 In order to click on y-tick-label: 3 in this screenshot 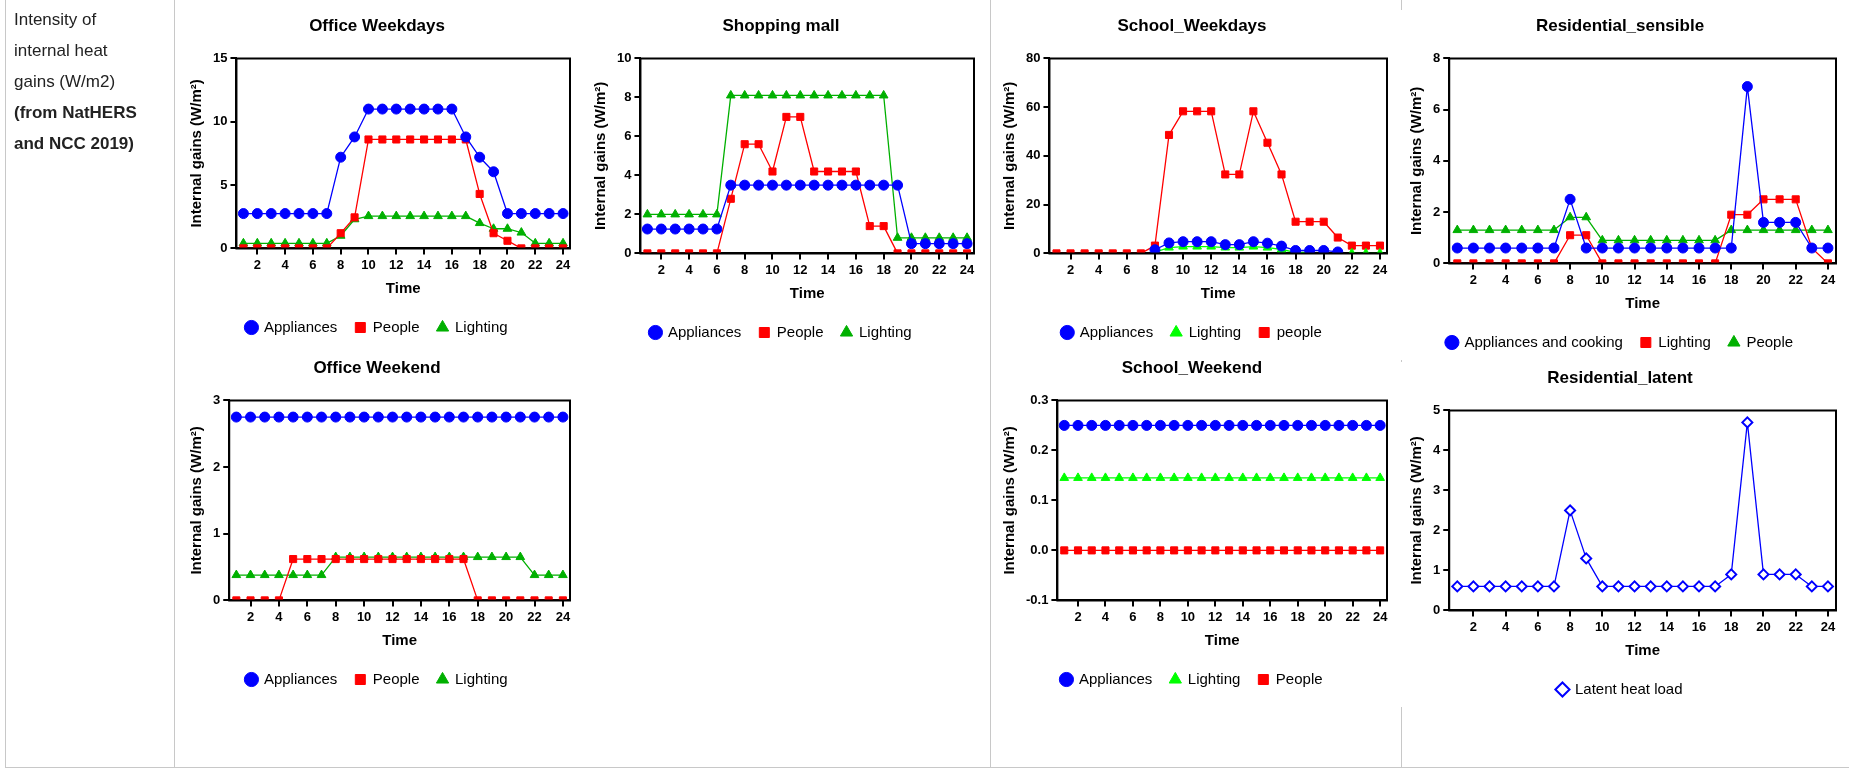, I will do `click(1437, 489)`.